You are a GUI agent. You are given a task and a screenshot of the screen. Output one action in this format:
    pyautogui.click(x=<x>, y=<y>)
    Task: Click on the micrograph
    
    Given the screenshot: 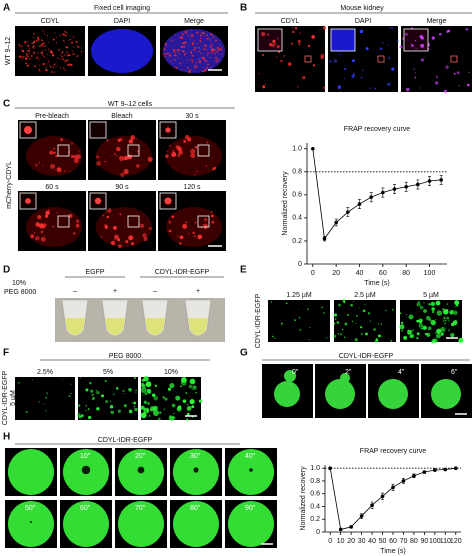 What is the action you would take?
    pyautogui.click(x=50, y=51)
    